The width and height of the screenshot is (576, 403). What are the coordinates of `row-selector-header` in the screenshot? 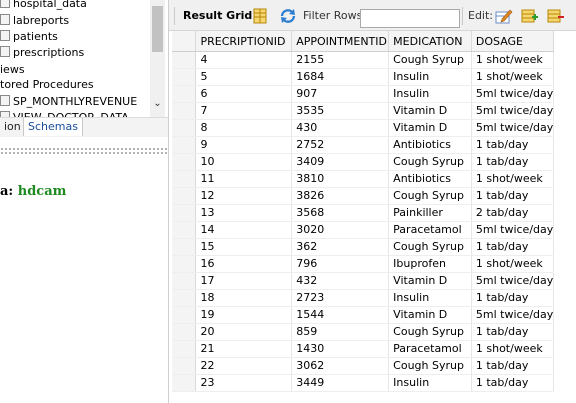 It's located at (184, 41).